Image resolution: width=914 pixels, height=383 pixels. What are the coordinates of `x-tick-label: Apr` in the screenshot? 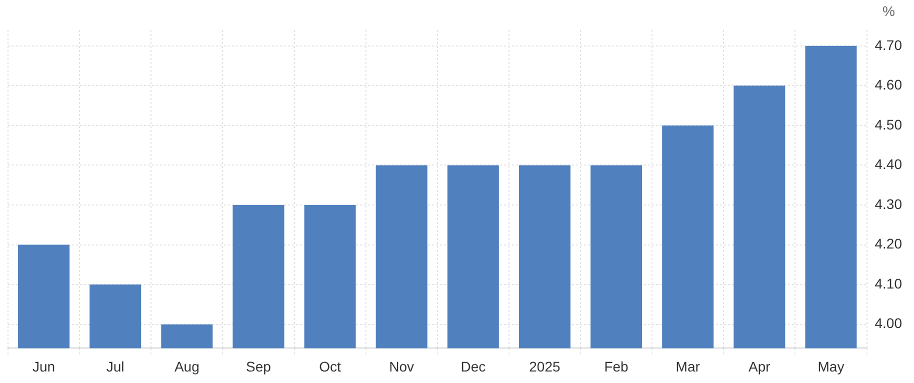 It's located at (759, 366).